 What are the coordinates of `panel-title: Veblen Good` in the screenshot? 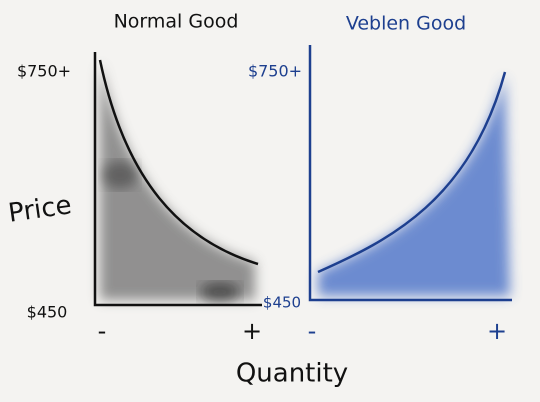 It's located at (406, 24).